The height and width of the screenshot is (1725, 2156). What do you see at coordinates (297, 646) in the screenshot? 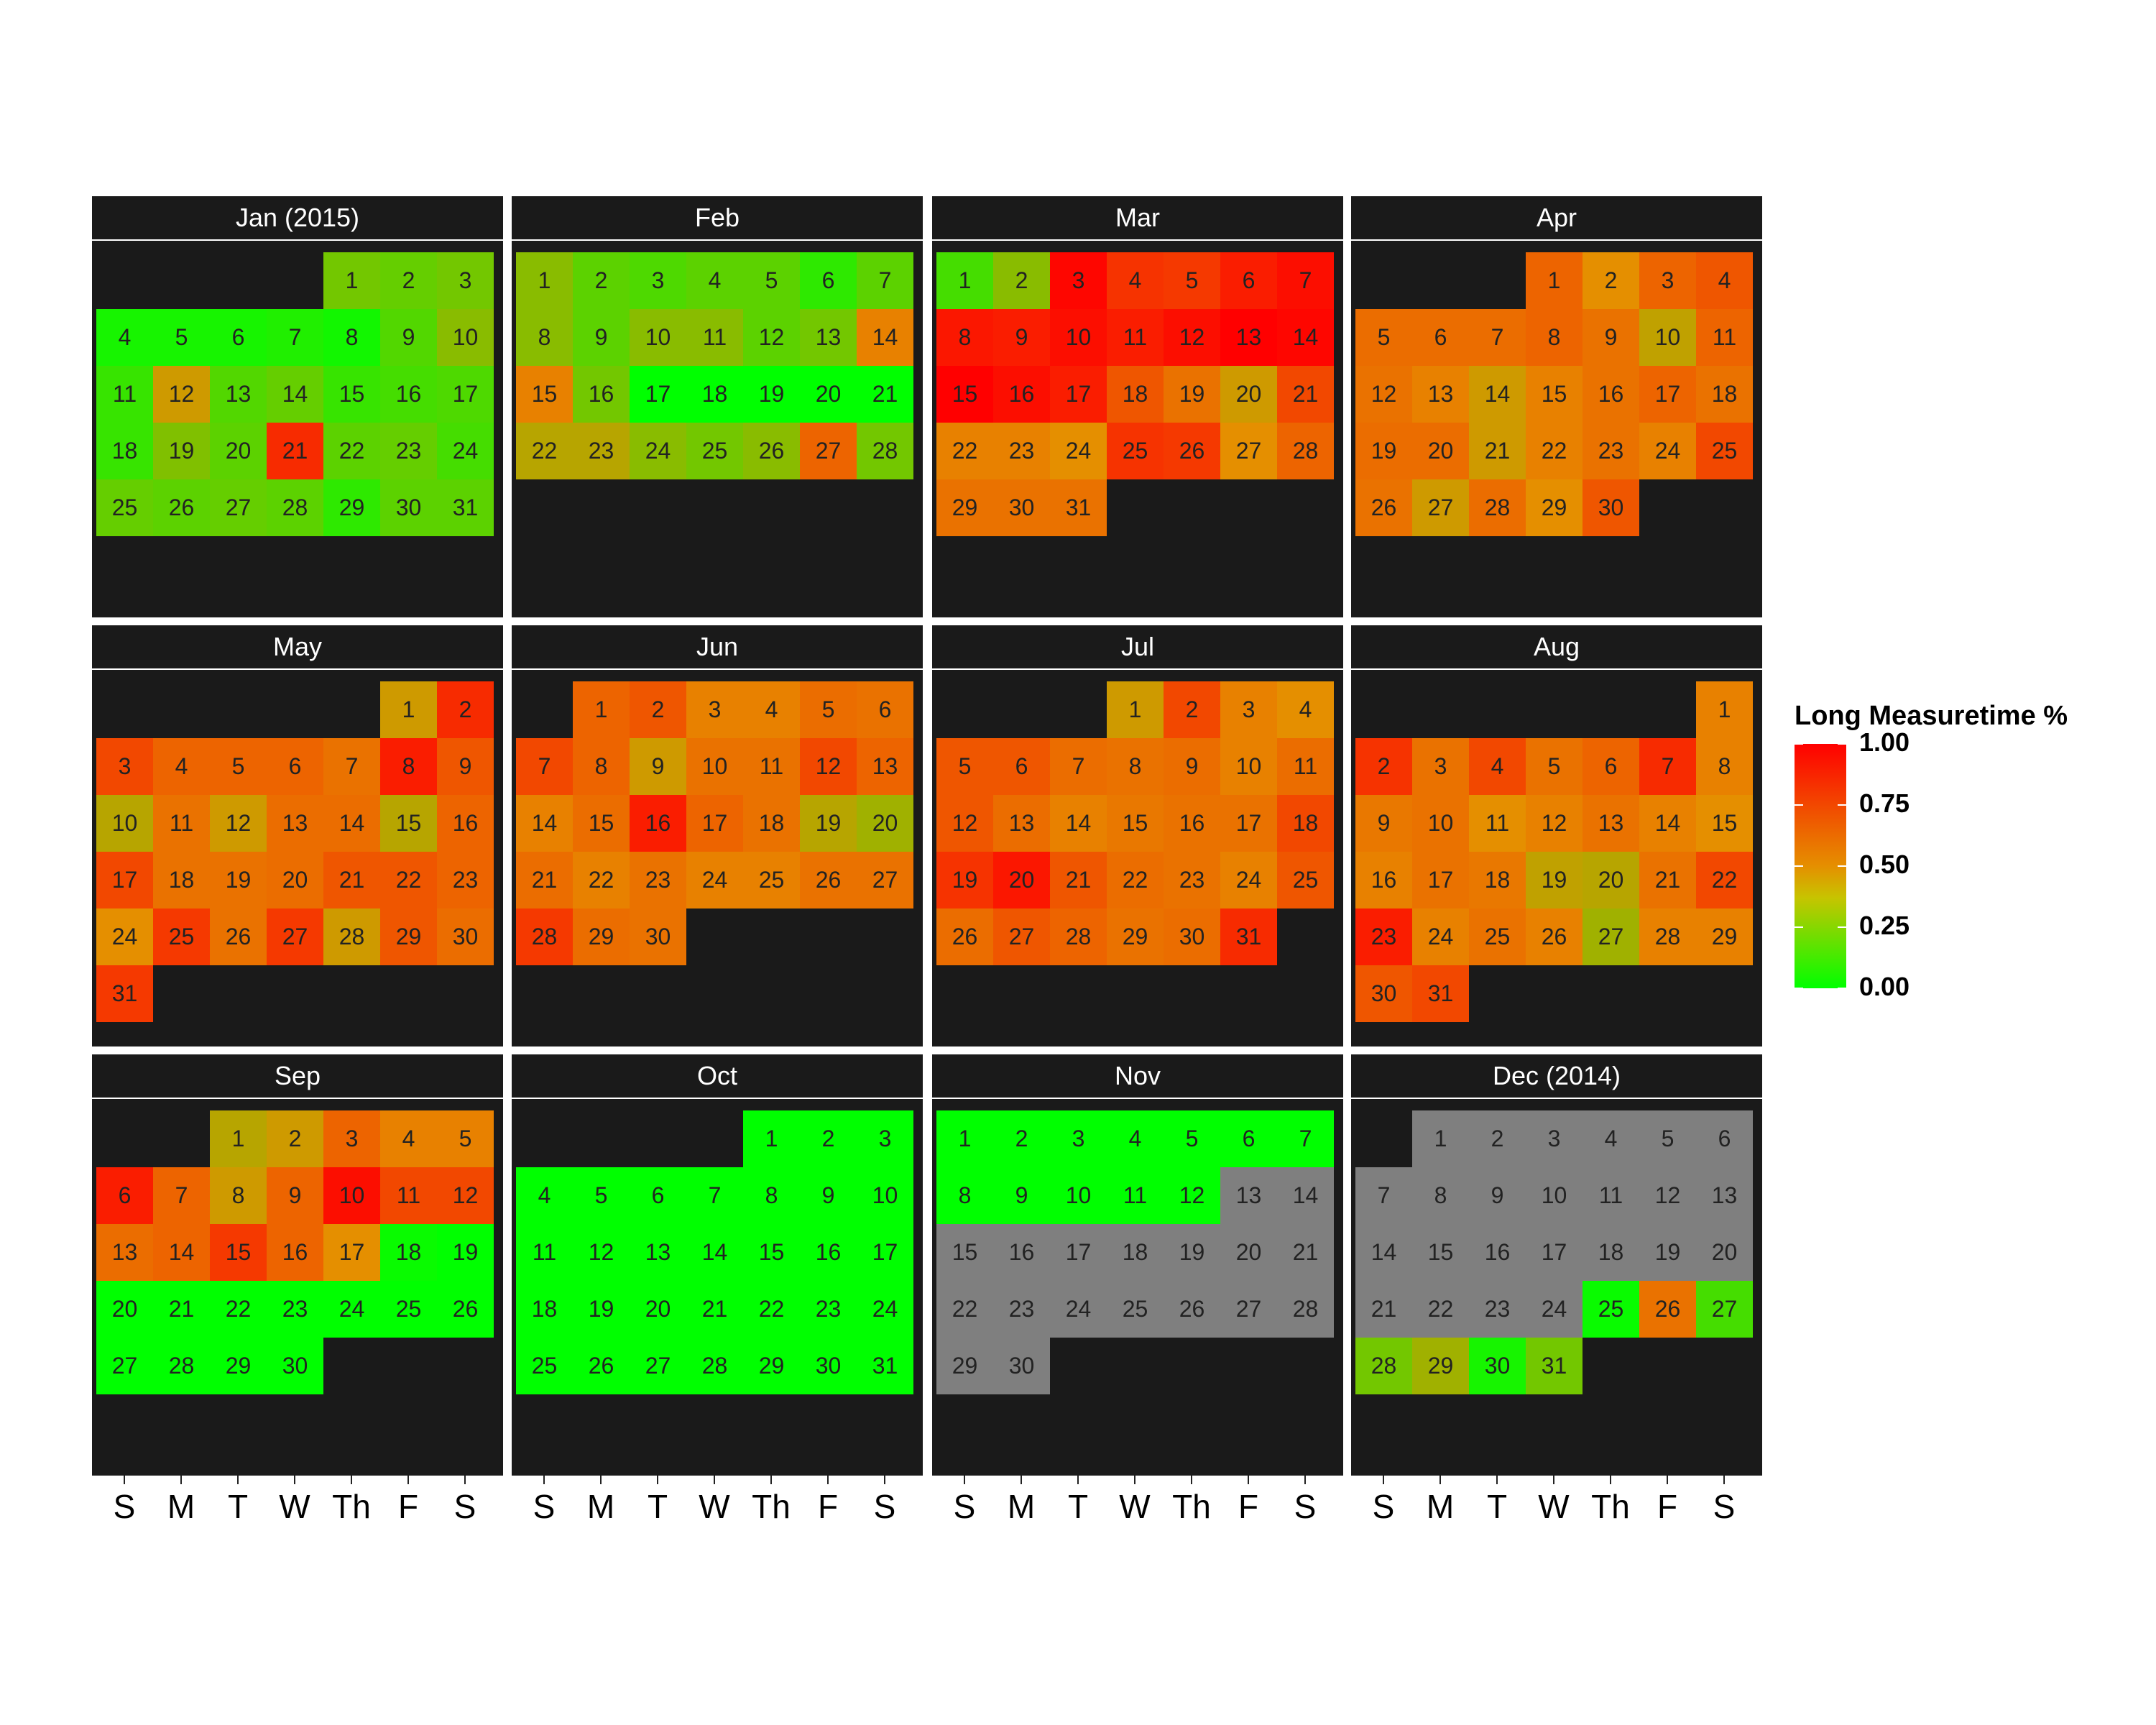
I see `month-title: May` at bounding box center [297, 646].